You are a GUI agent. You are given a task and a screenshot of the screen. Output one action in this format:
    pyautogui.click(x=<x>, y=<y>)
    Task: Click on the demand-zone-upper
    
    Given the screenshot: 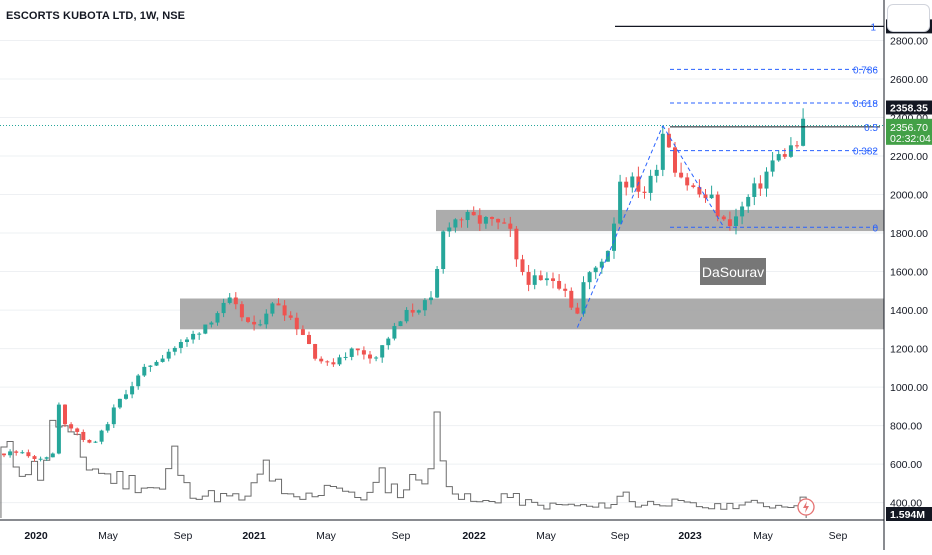 What is the action you would take?
    pyautogui.click(x=660, y=220)
    